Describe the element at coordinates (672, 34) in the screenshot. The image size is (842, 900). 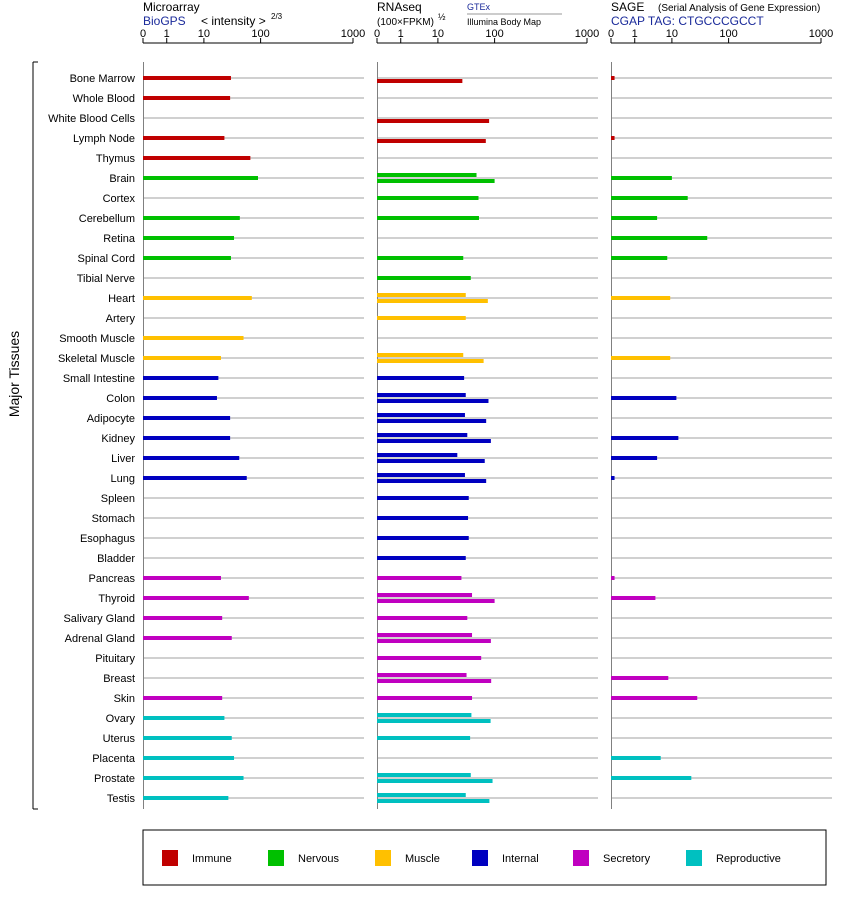
I see `sage-tick-label: 10` at that location.